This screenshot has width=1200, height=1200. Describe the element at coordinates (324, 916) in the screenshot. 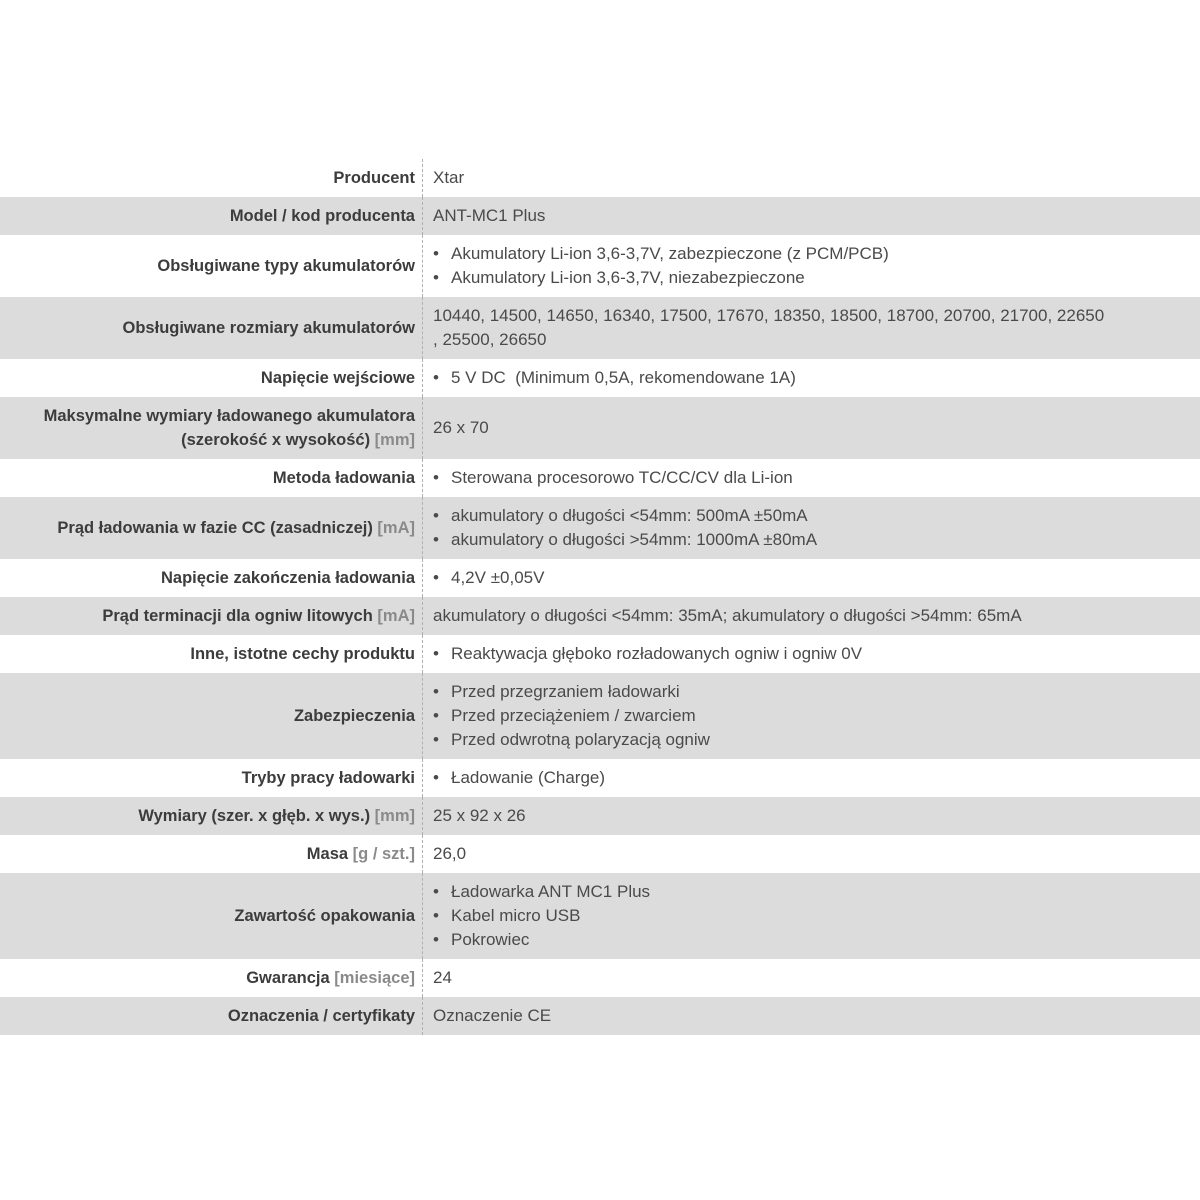

I see `spec-label: Zawartość opakowania` at that location.